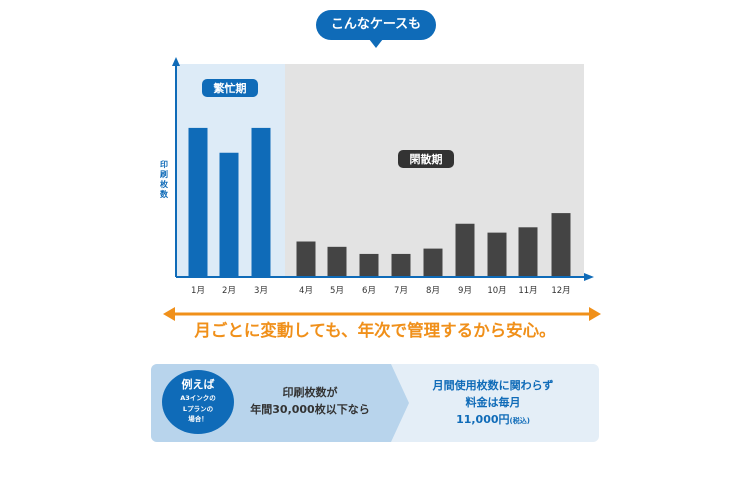 The width and height of the screenshot is (750, 483). What do you see at coordinates (337, 261) in the screenshot?
I see `bar-5月` at bounding box center [337, 261].